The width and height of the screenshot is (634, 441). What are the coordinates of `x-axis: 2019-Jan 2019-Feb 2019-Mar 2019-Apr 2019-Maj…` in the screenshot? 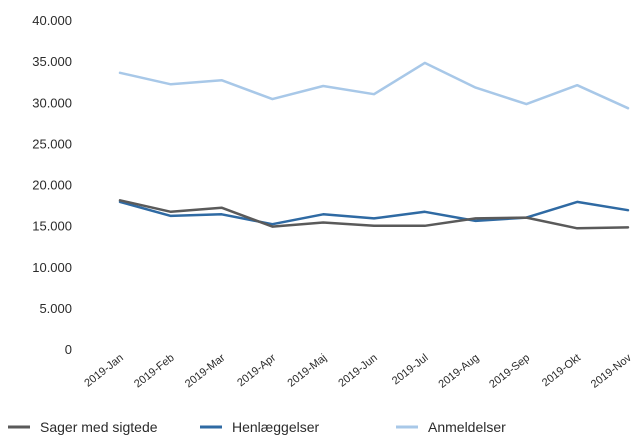 It's located at (358, 371).